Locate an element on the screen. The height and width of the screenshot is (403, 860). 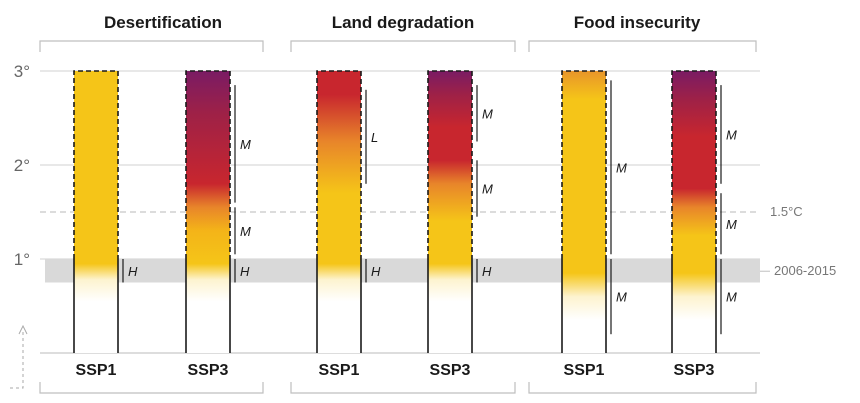
risk-bar-desertification-ssp1 is located at coordinates (96, 212).